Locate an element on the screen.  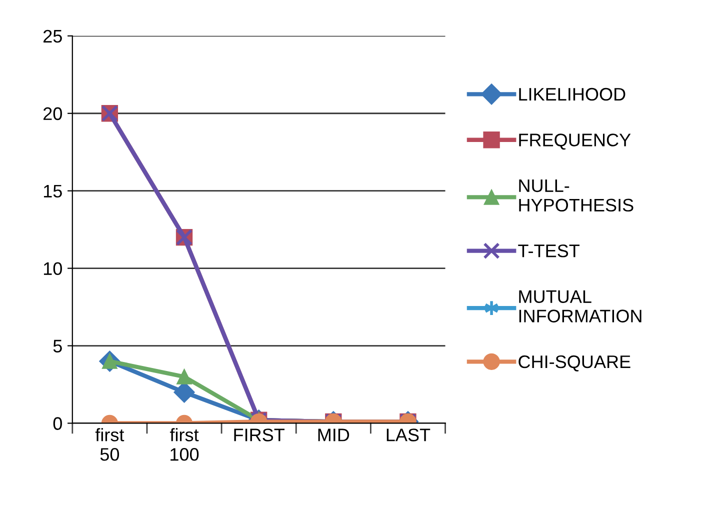
x-tick-label: first 100 is located at coordinates (184, 444).